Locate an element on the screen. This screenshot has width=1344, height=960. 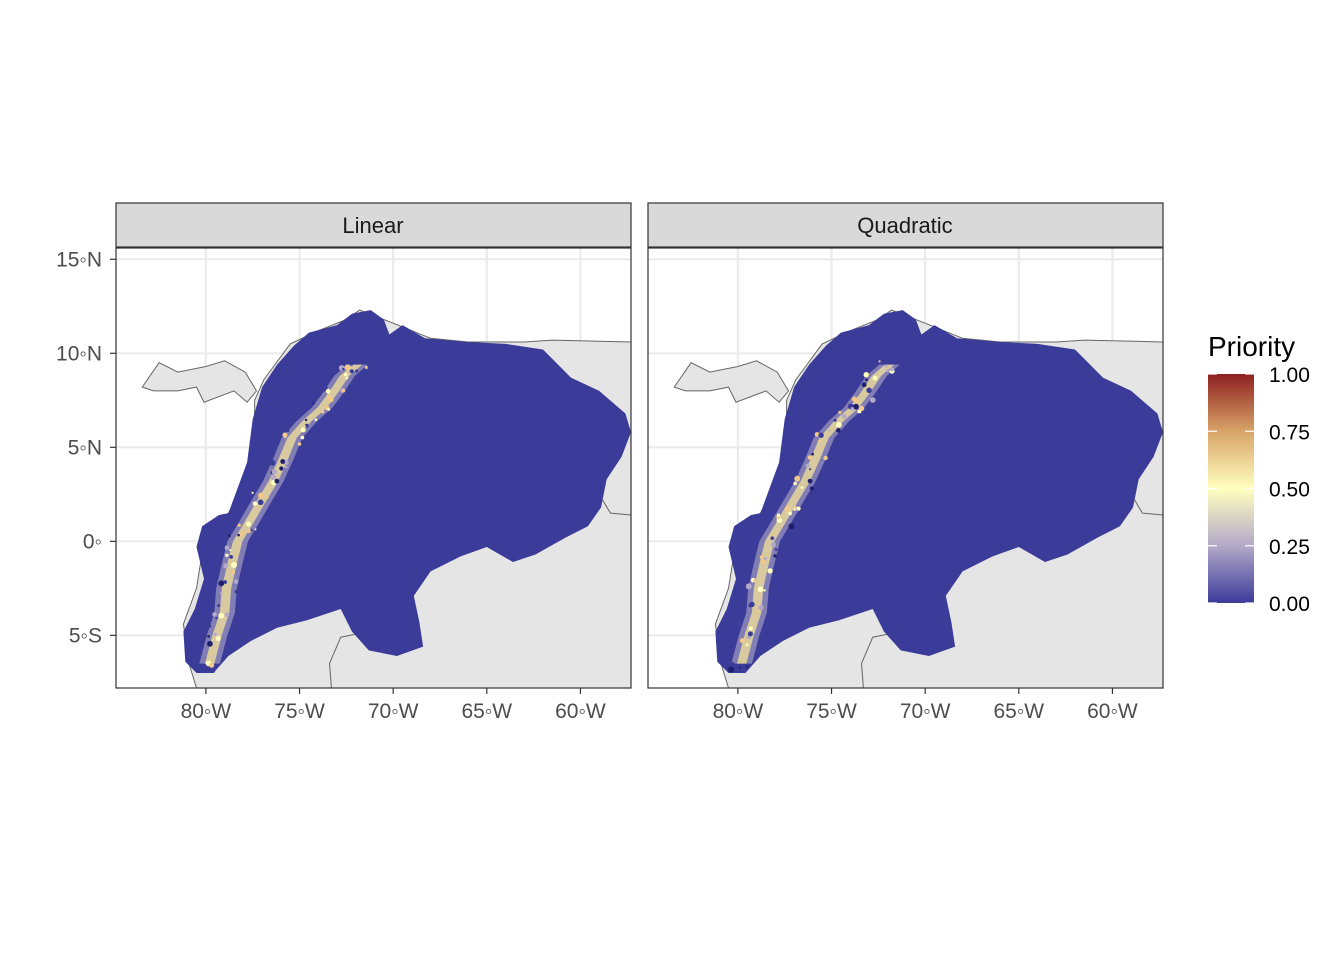
y-tick-label: 10◦N is located at coordinates (79, 353).